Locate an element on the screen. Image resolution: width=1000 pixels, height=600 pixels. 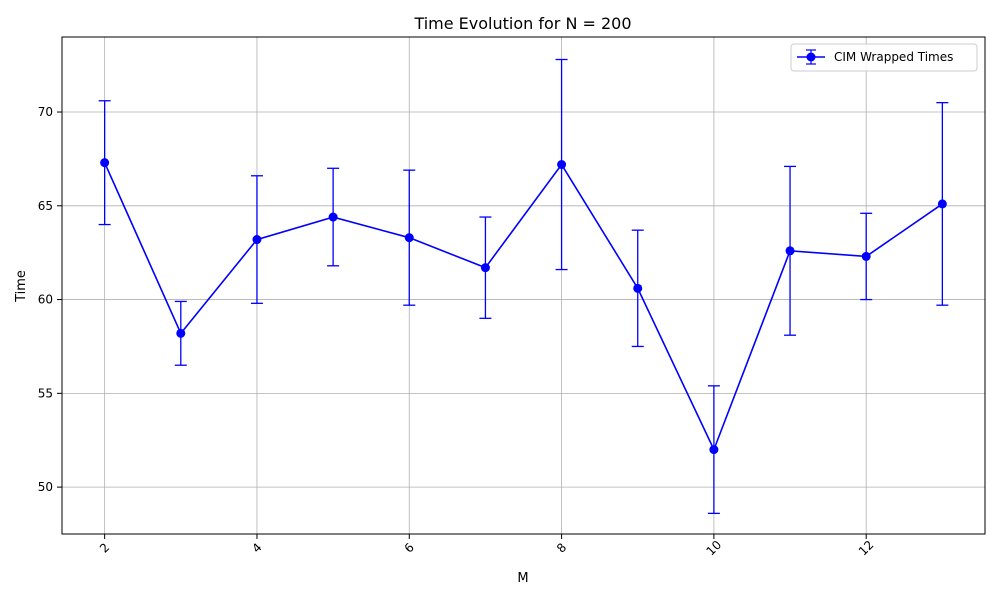
y-tick-label: 50 is located at coordinates (45, 487).